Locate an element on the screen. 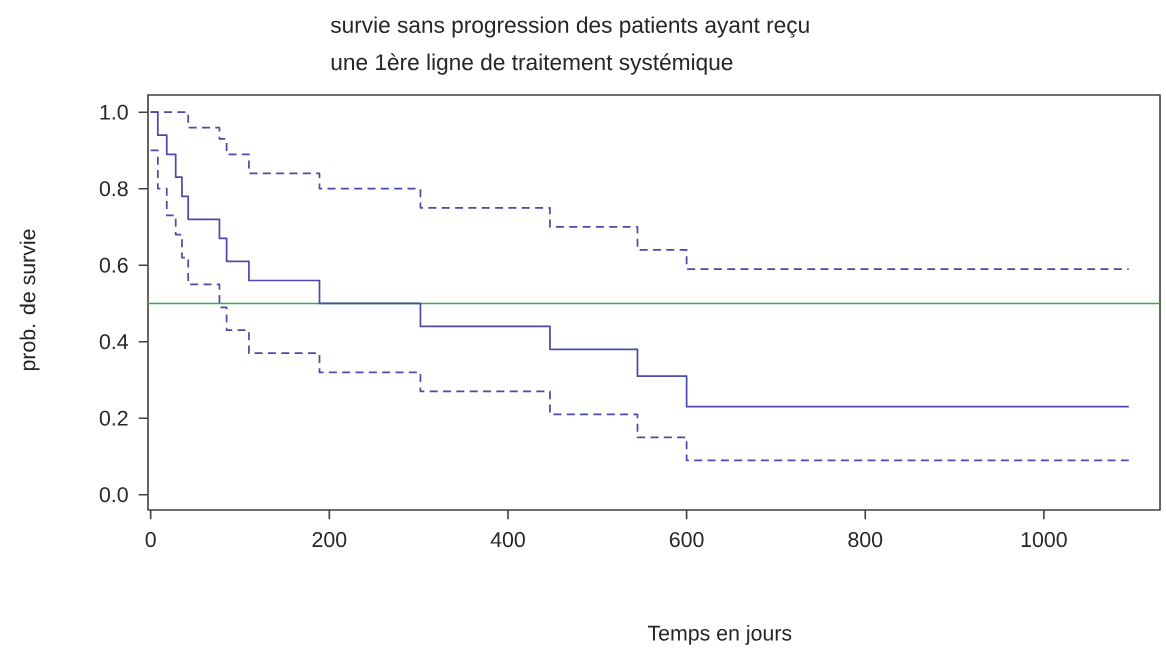 The height and width of the screenshot is (654, 1166). chart-subtitle: une 1ère ligne de traitement systémique is located at coordinates (532, 64).